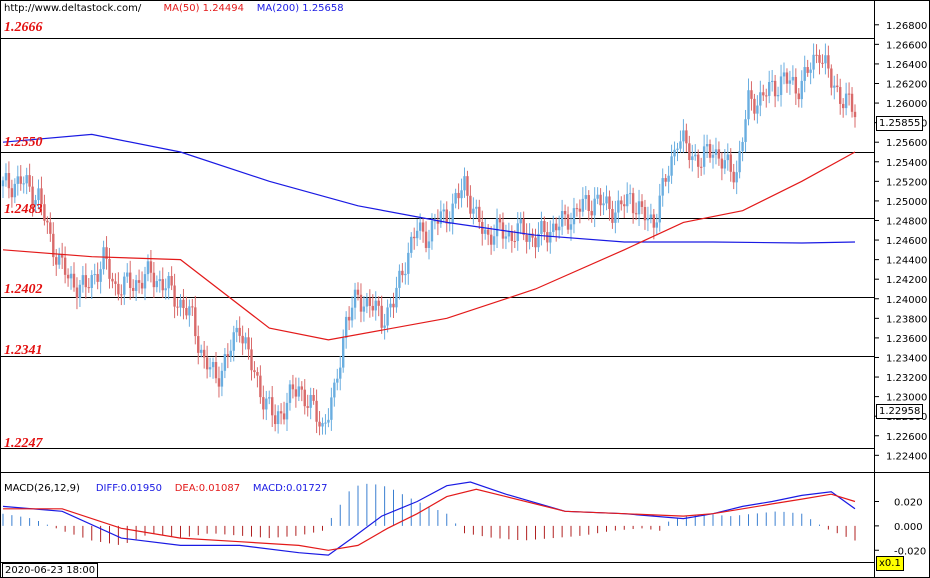  Describe the element at coordinates (906, 358) in the screenshot. I see `price-tick-label: 1.23400` at that location.